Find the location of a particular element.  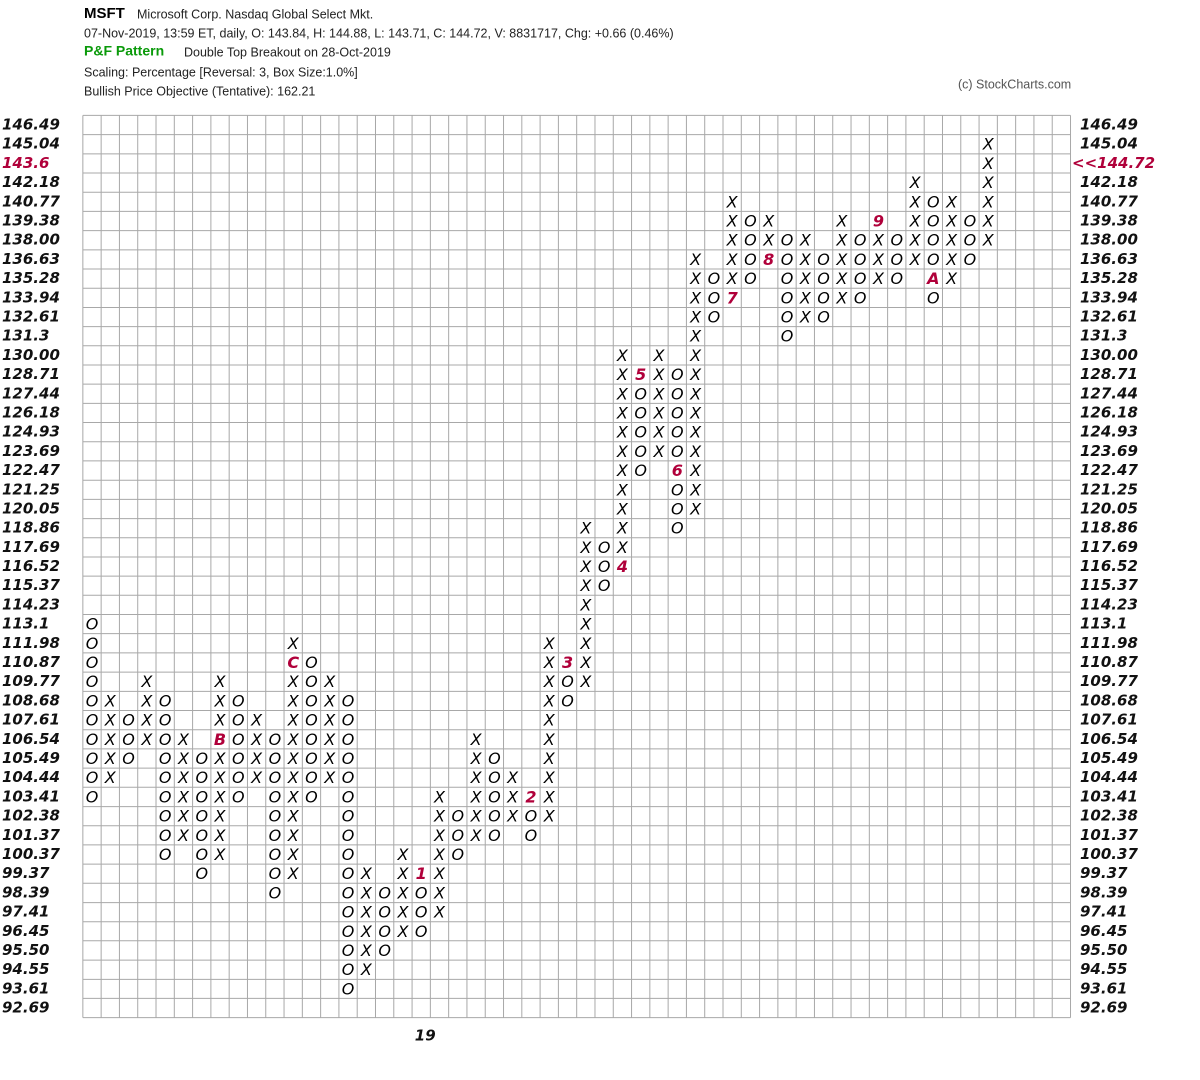

column: XX8 is located at coordinates (768, 239).